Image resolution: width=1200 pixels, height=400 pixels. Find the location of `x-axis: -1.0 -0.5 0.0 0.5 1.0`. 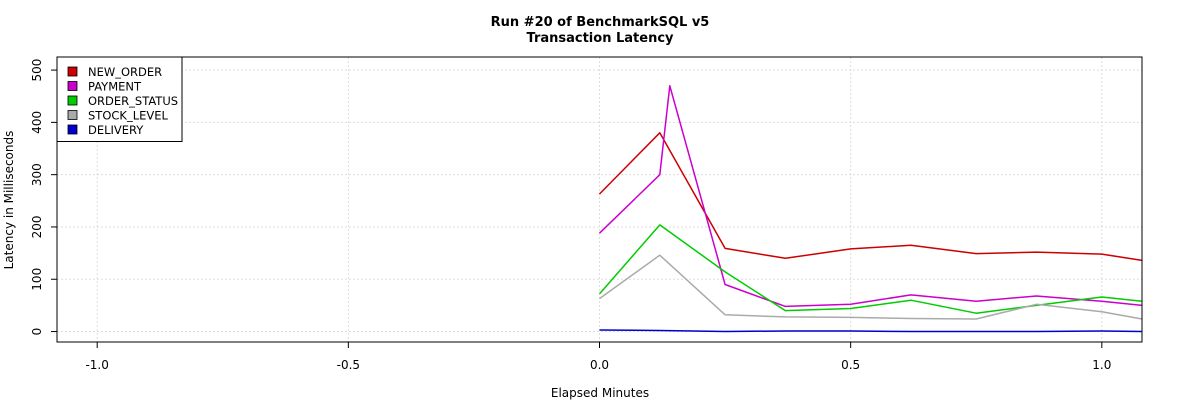

x-axis: -1.0 -0.5 0.0 0.5 1.0 is located at coordinates (598, 357).